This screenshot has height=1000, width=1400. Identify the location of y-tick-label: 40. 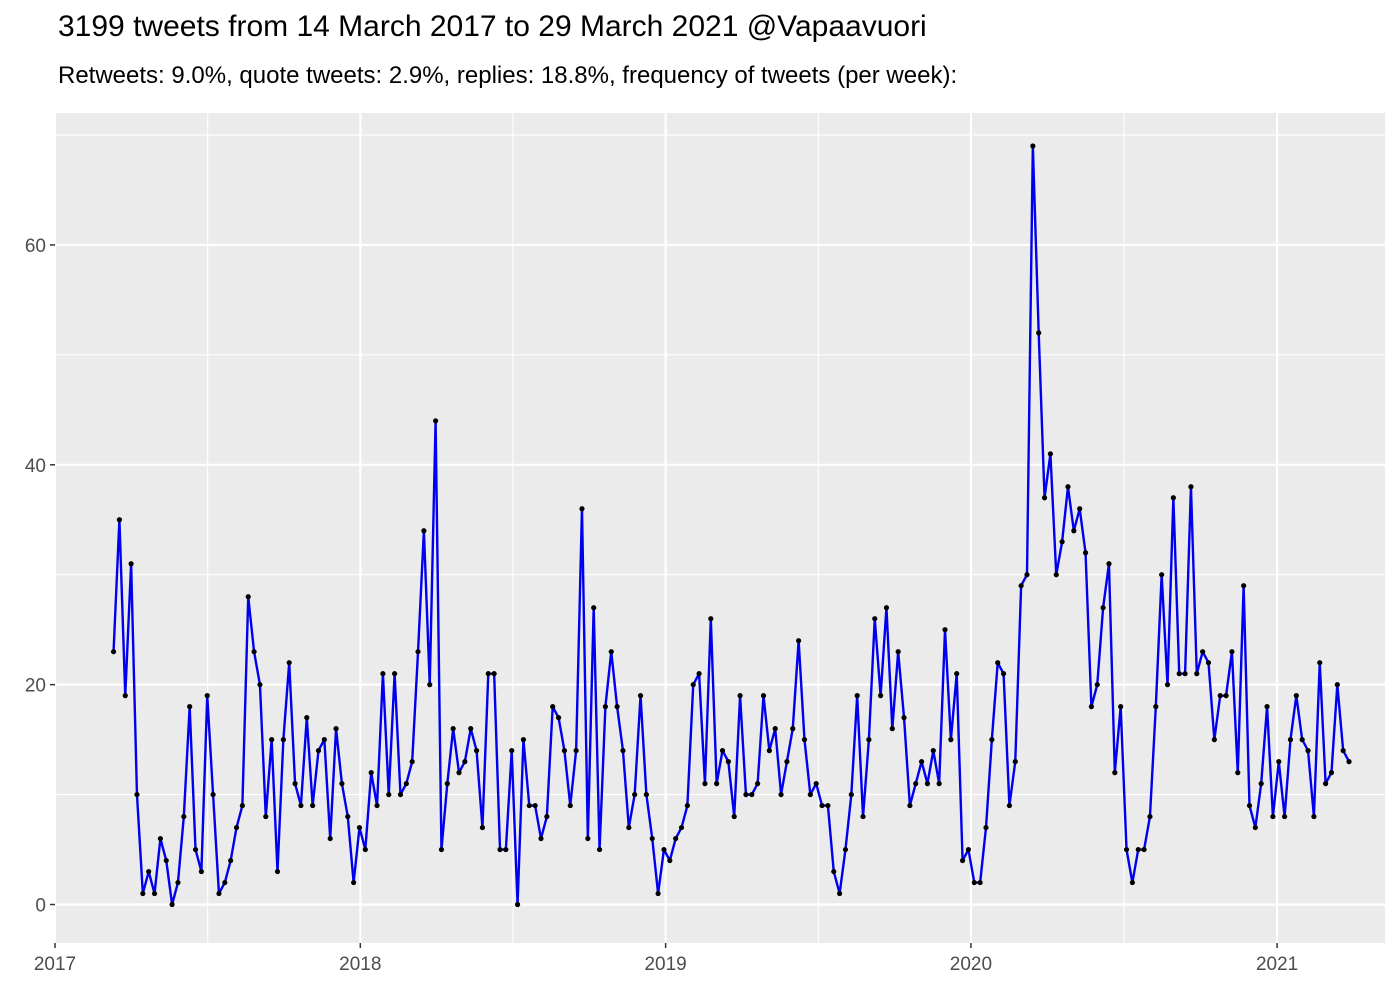
(35, 466).